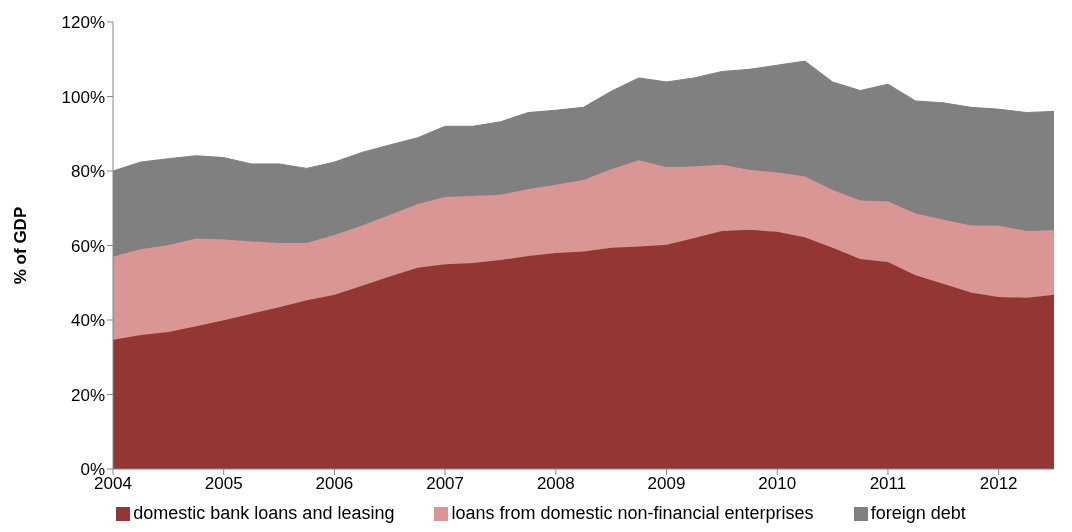 The width and height of the screenshot is (1072, 532). I want to click on legend-label: domestic bank loans and leasing, so click(263, 513).